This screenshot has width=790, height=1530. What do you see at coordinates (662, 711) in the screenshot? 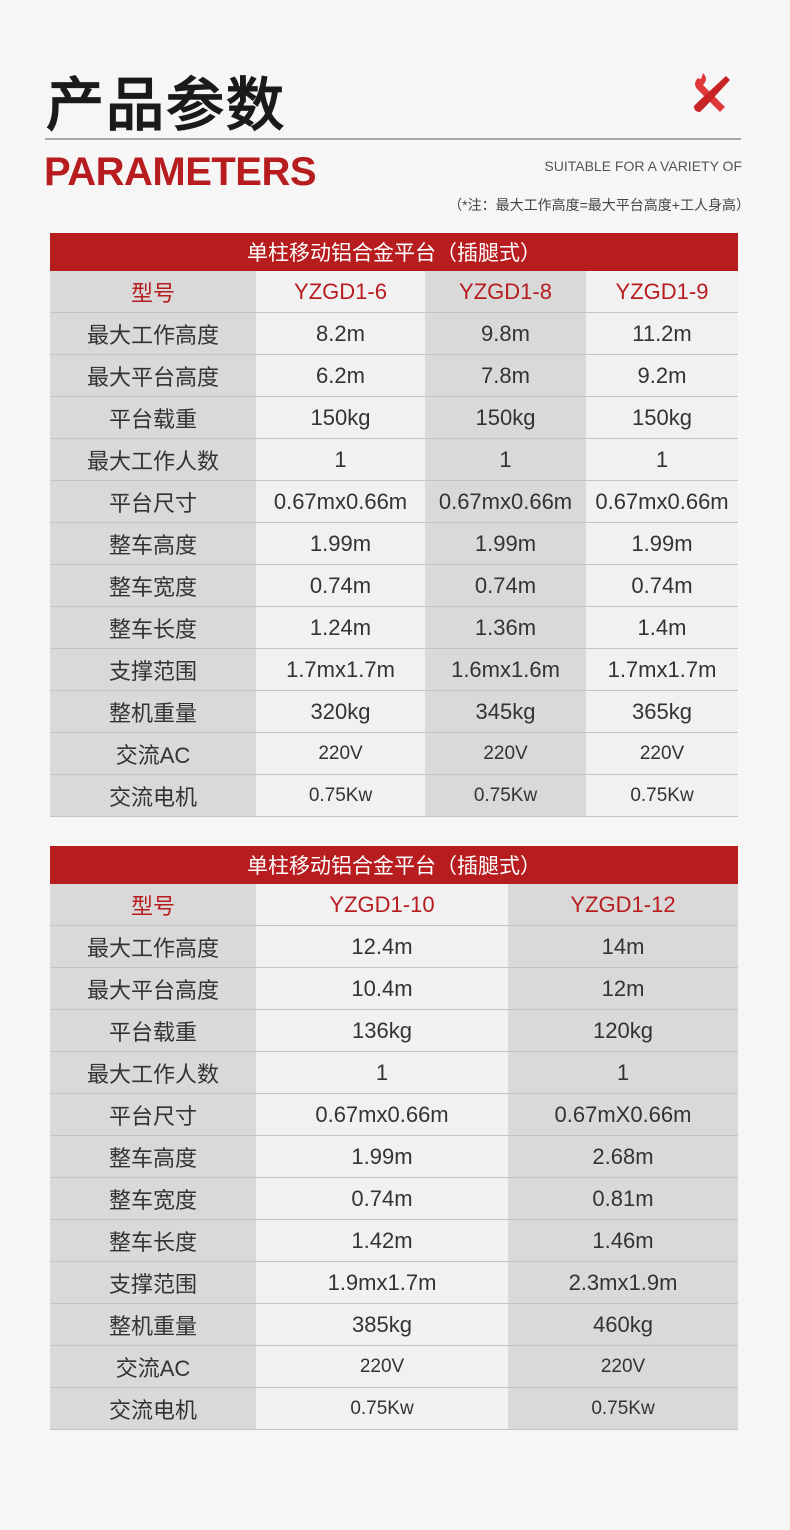
I see `cell-value: 365kg` at bounding box center [662, 711].